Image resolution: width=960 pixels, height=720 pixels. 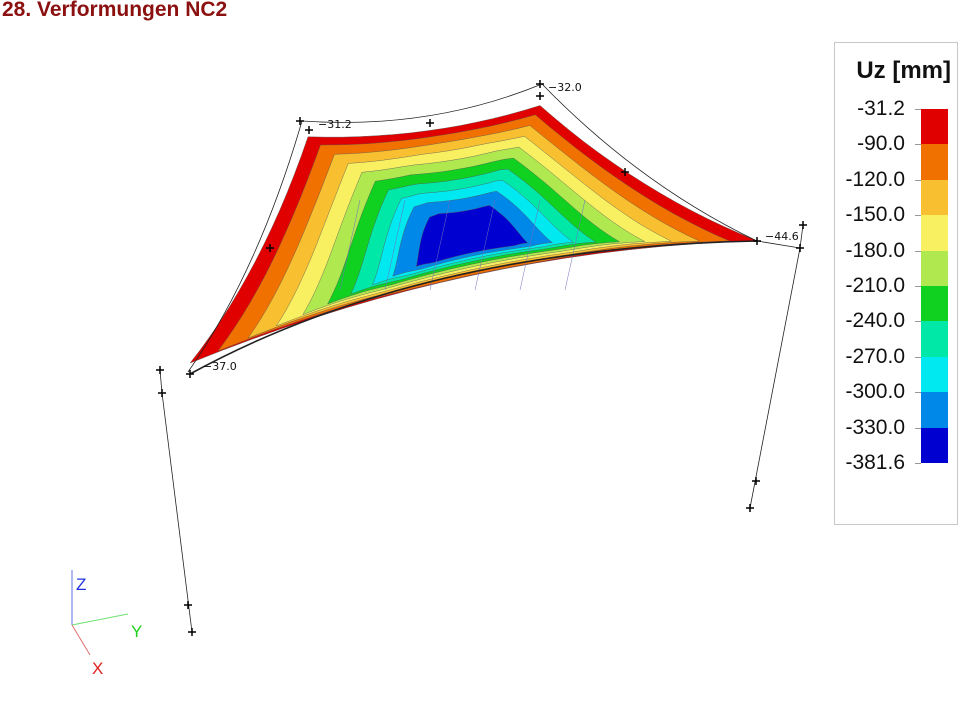 What do you see at coordinates (245, 246) in the screenshot?
I see `edge-cable-left` at bounding box center [245, 246].